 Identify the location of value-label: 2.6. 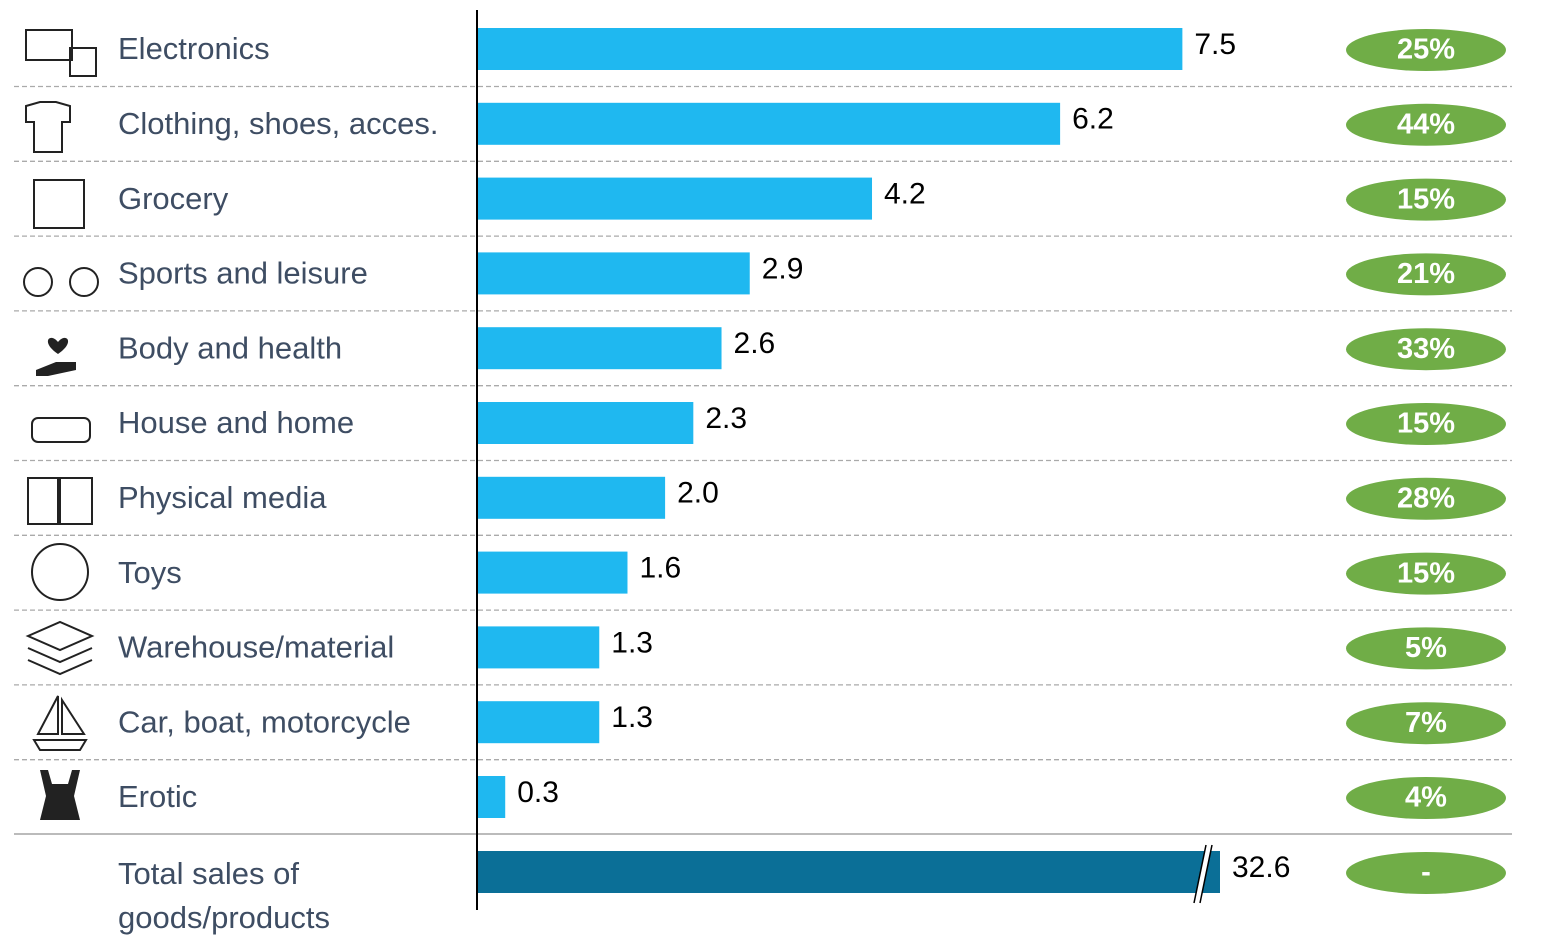
(755, 343).